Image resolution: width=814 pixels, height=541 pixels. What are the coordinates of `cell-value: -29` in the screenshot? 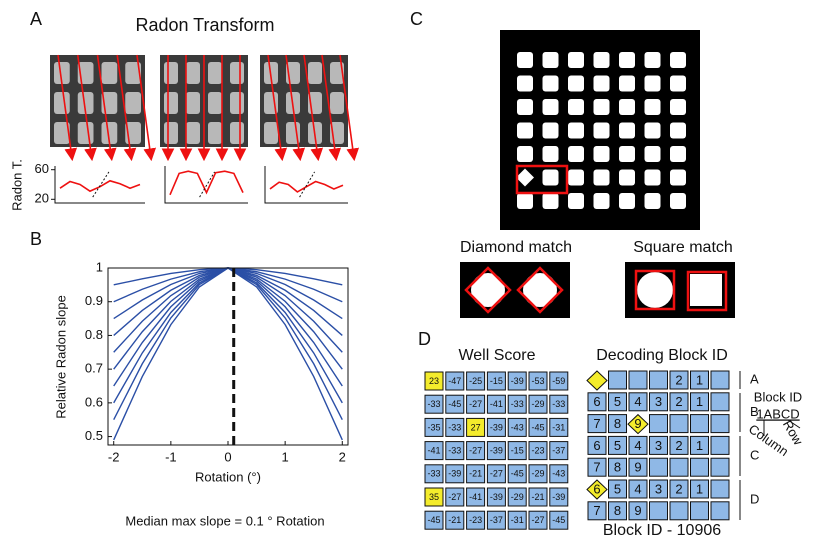 It's located at (537, 474).